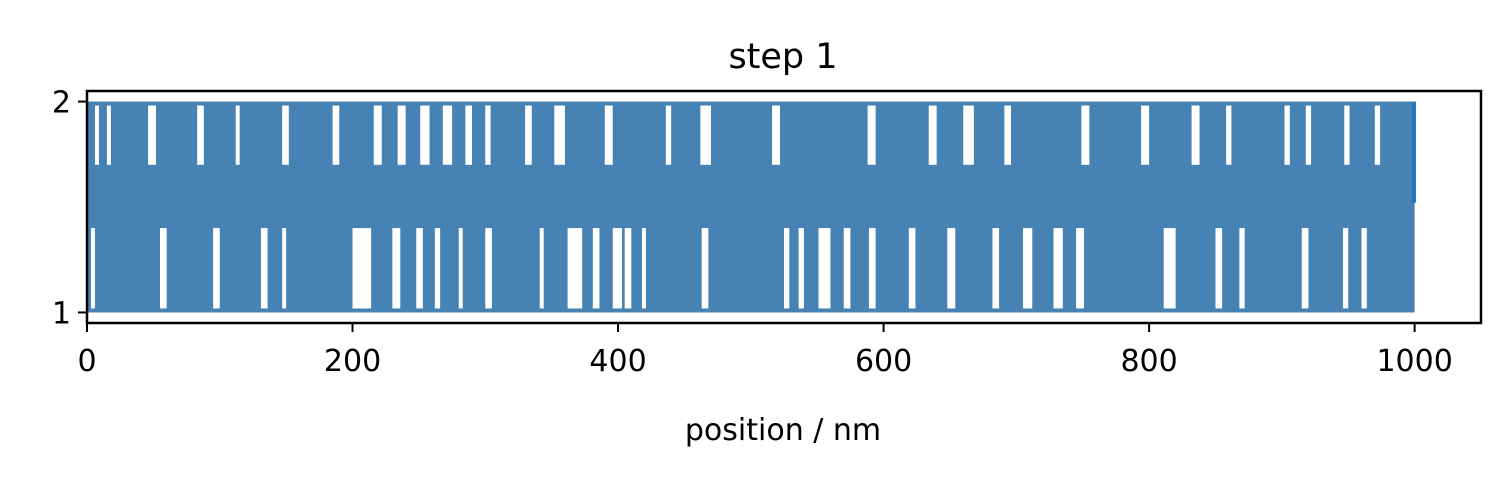 This screenshot has width=1510, height=479. I want to click on x-tick-label: 800, so click(1148, 361).